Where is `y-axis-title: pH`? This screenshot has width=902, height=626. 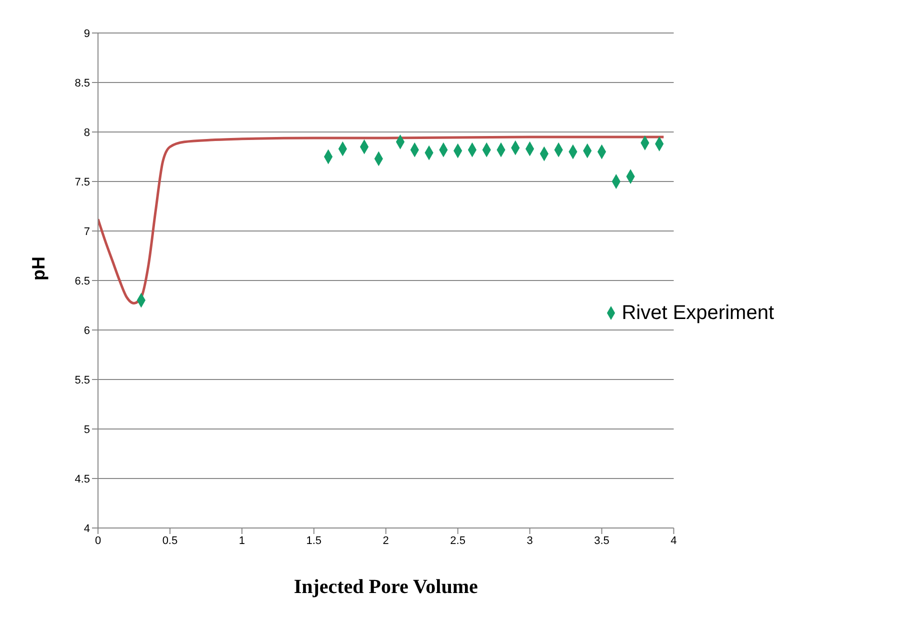 y-axis-title: pH is located at coordinates (38, 268).